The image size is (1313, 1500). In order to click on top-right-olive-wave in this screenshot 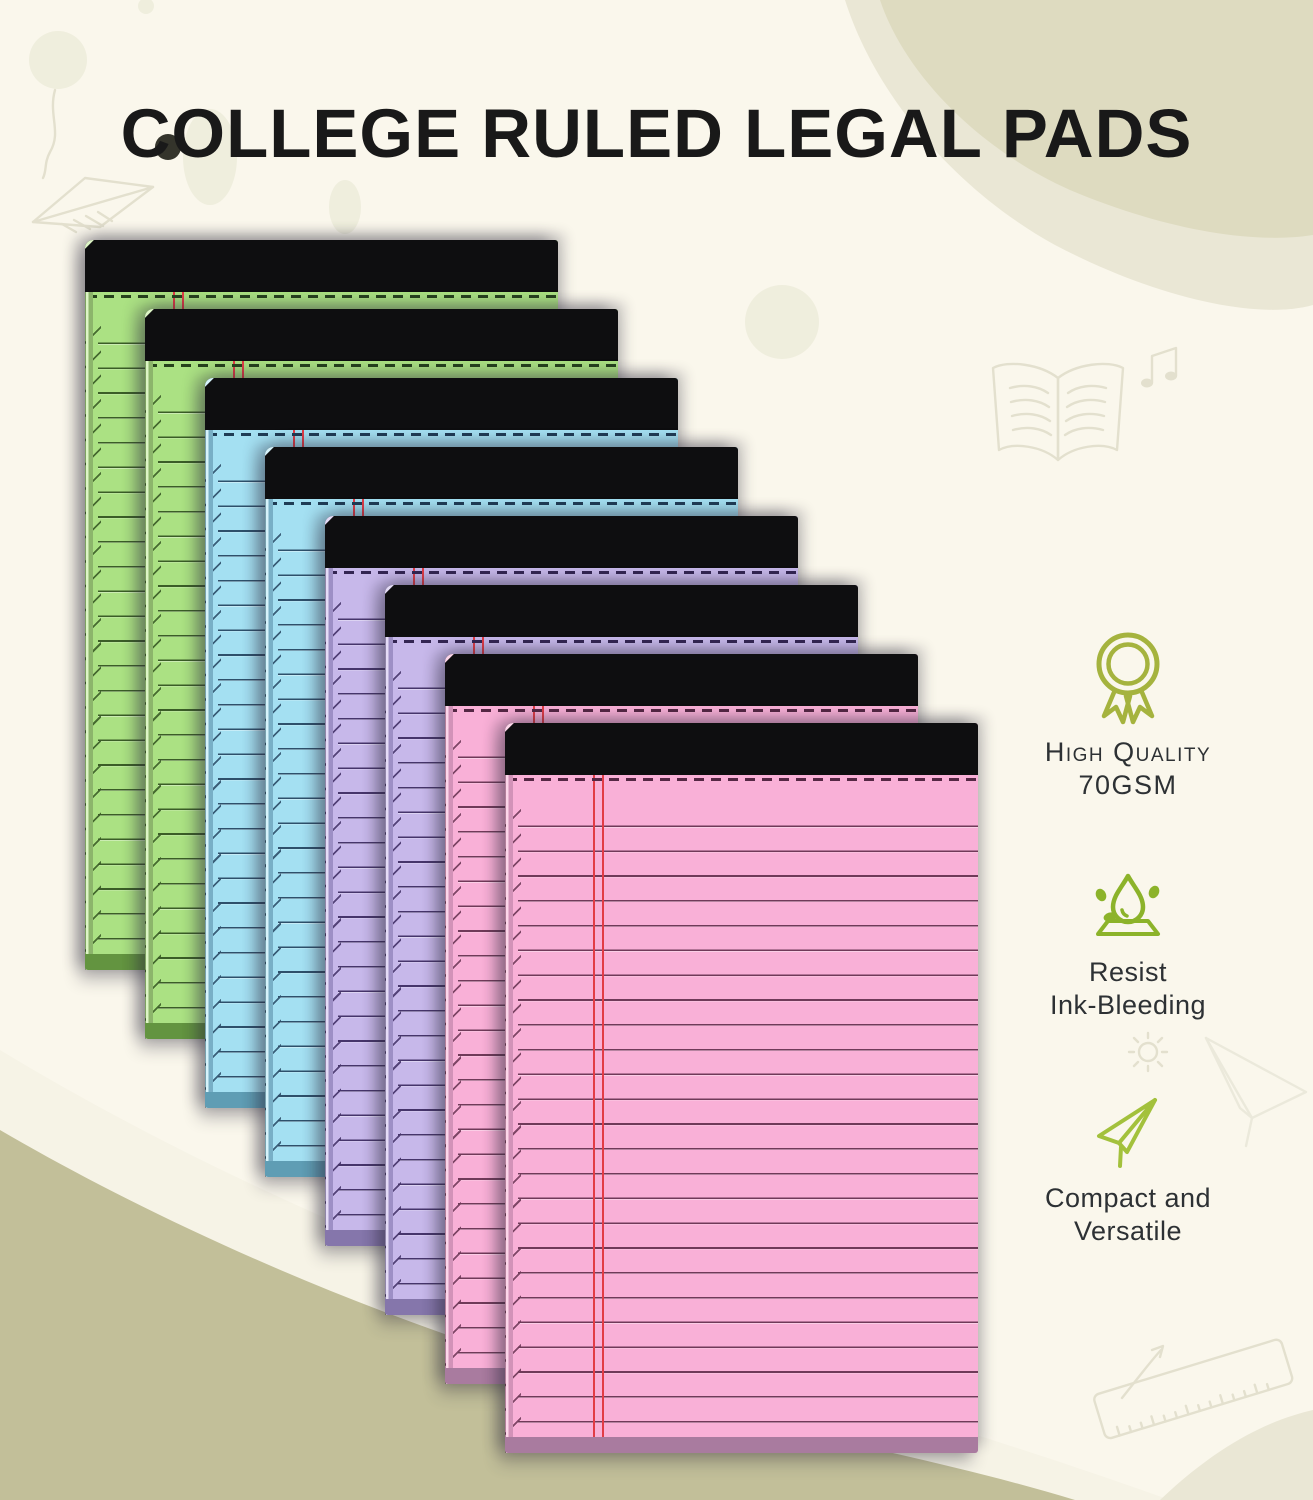, I will do `click(1096, 119)`.